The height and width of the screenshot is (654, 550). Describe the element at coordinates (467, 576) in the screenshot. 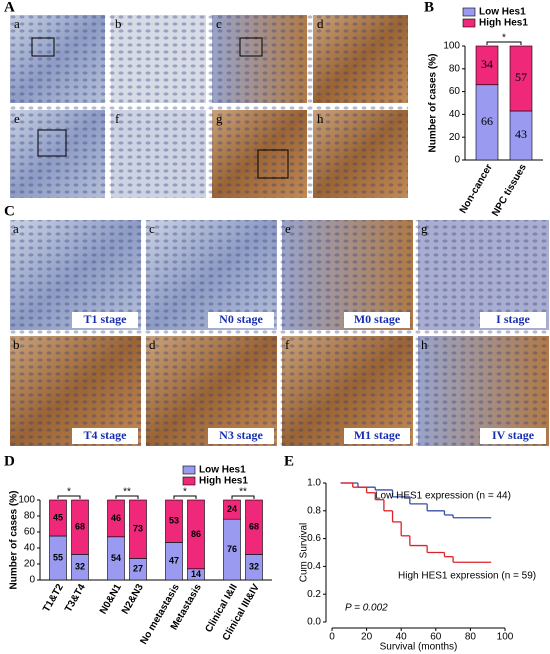

I see `series-annotation: High HES1 expression (n = 59)` at that location.